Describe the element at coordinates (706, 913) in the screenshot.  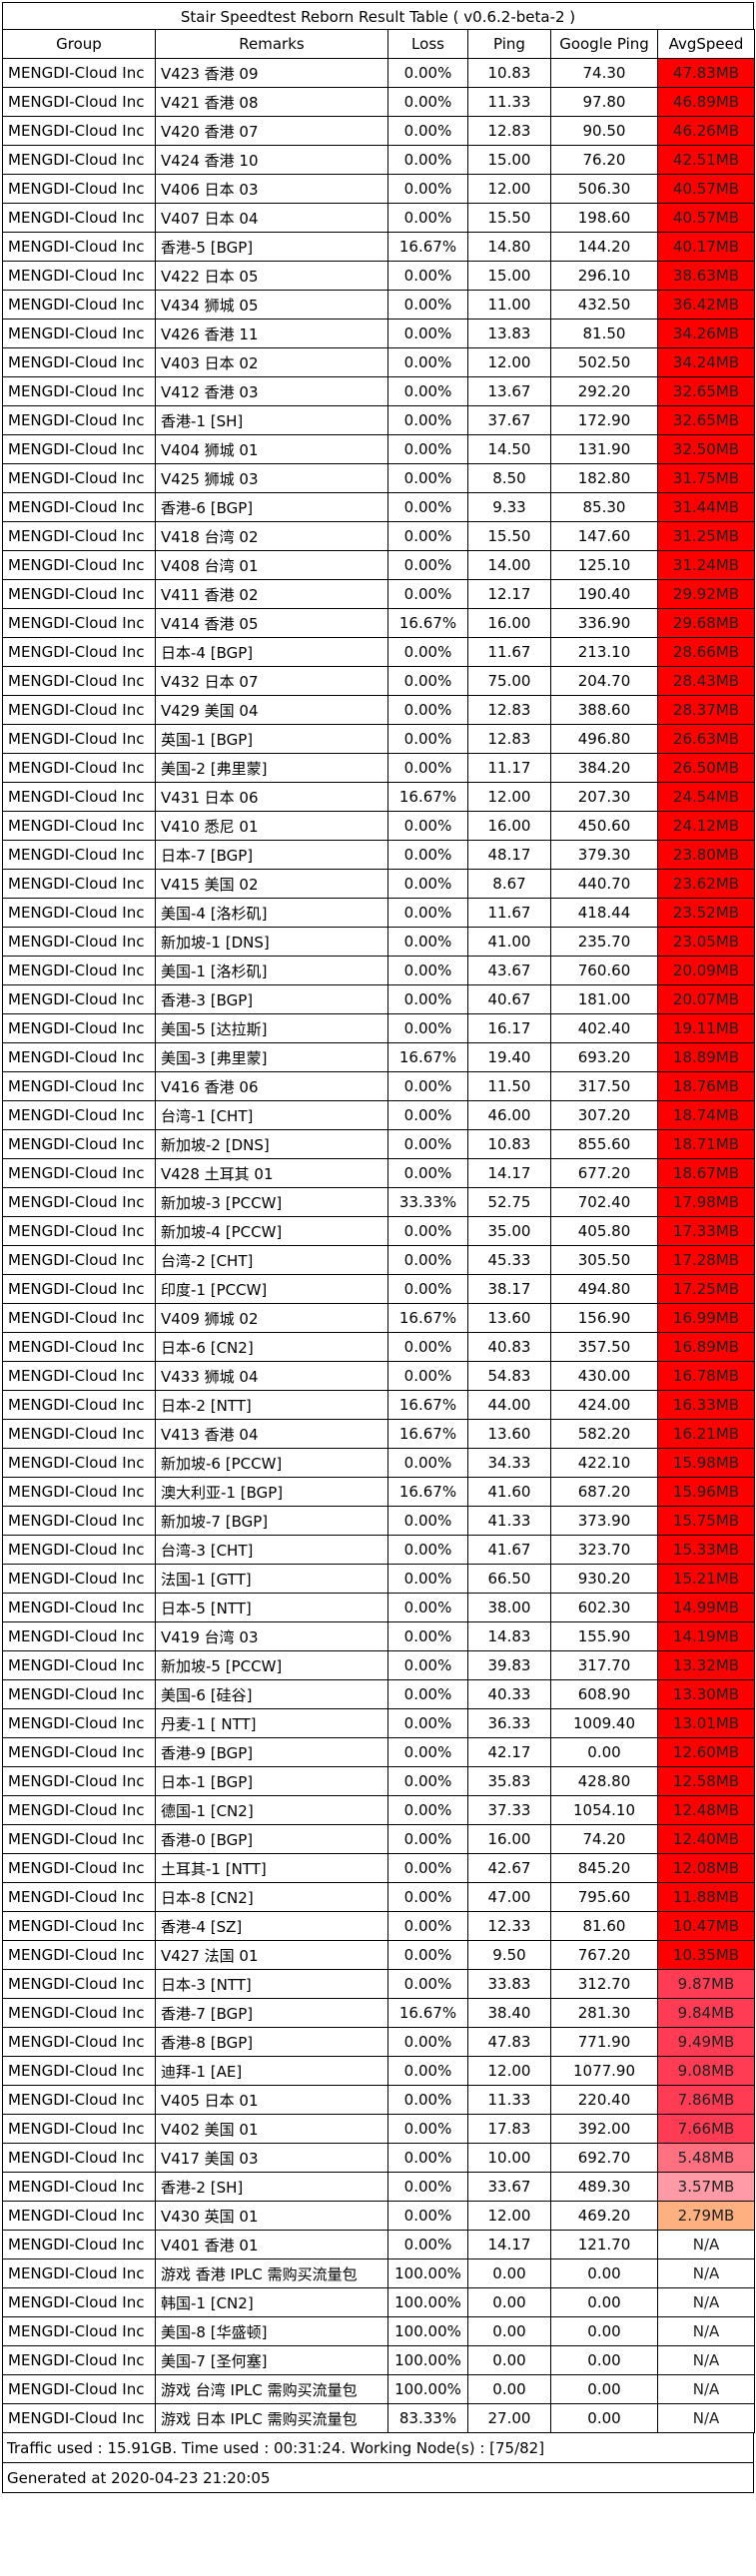
I see `avgspeed-cell: 23.52MB` at that location.